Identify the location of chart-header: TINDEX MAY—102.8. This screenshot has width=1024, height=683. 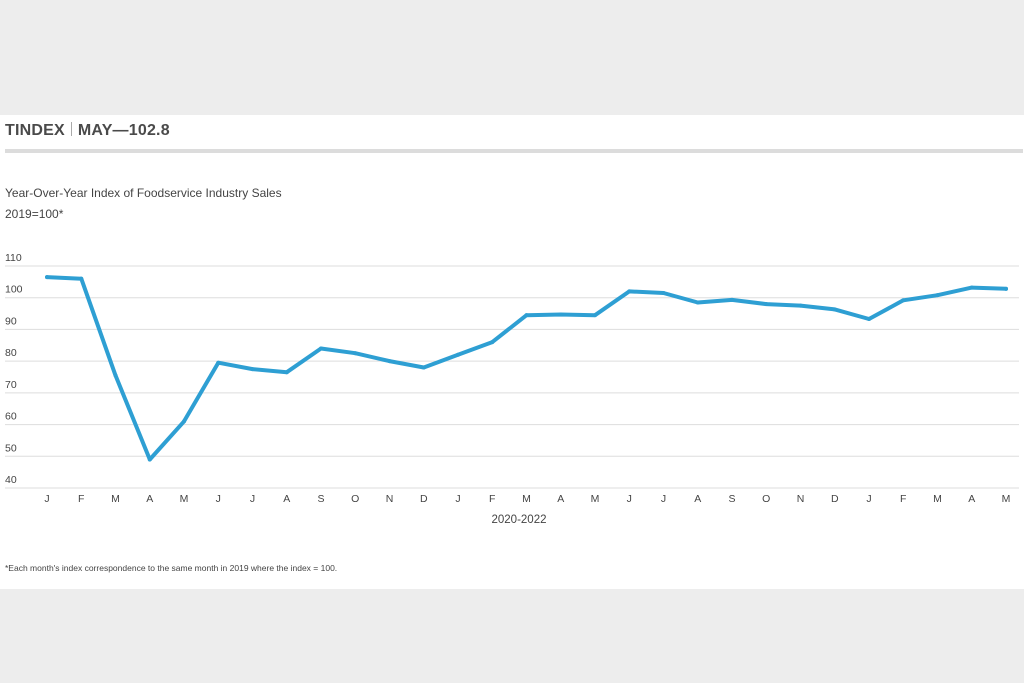
(87, 131).